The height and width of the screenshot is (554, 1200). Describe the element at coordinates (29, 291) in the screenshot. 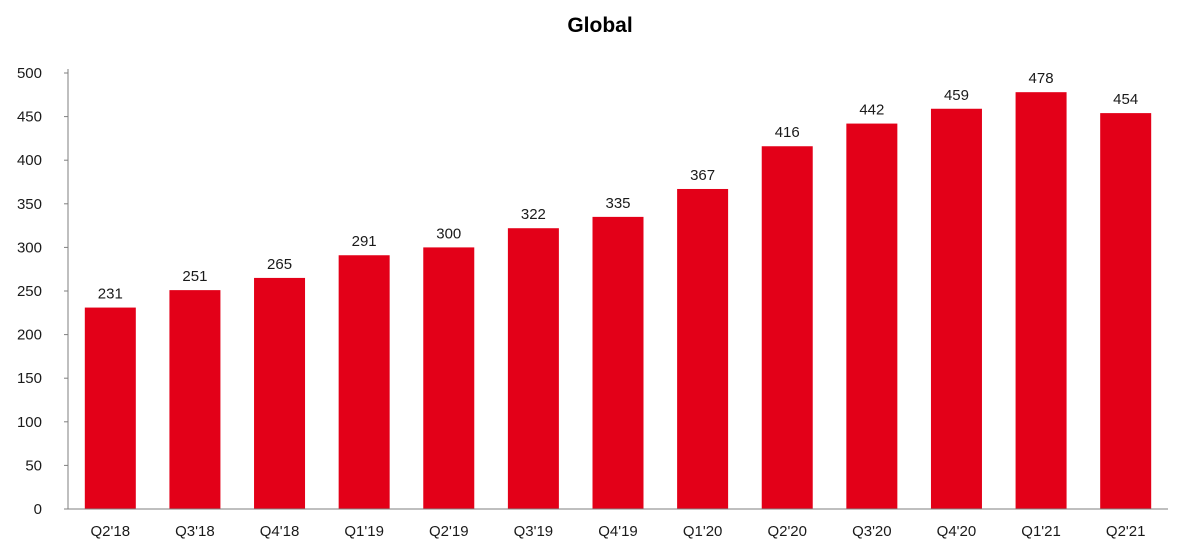

I see `y-tick-label: 250` at that location.